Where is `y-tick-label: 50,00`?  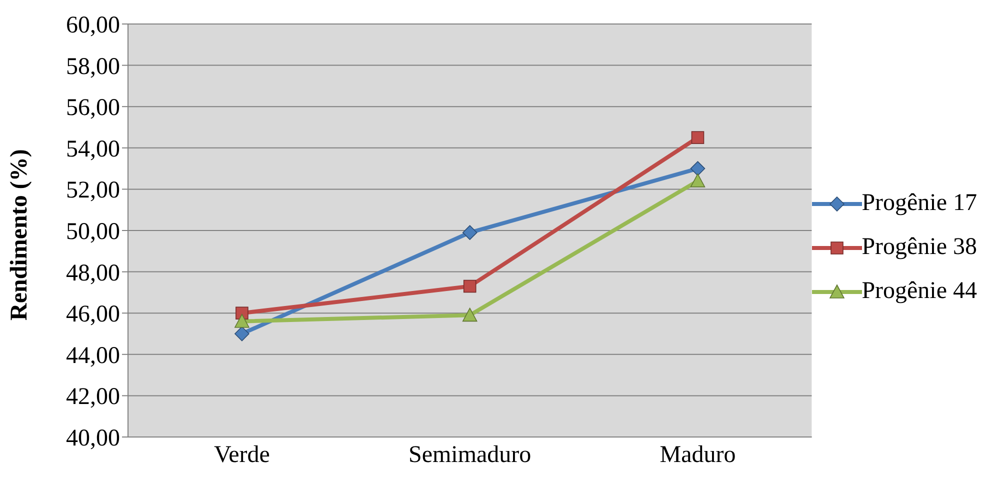
y-tick-label: 50,00 is located at coordinates (93, 232).